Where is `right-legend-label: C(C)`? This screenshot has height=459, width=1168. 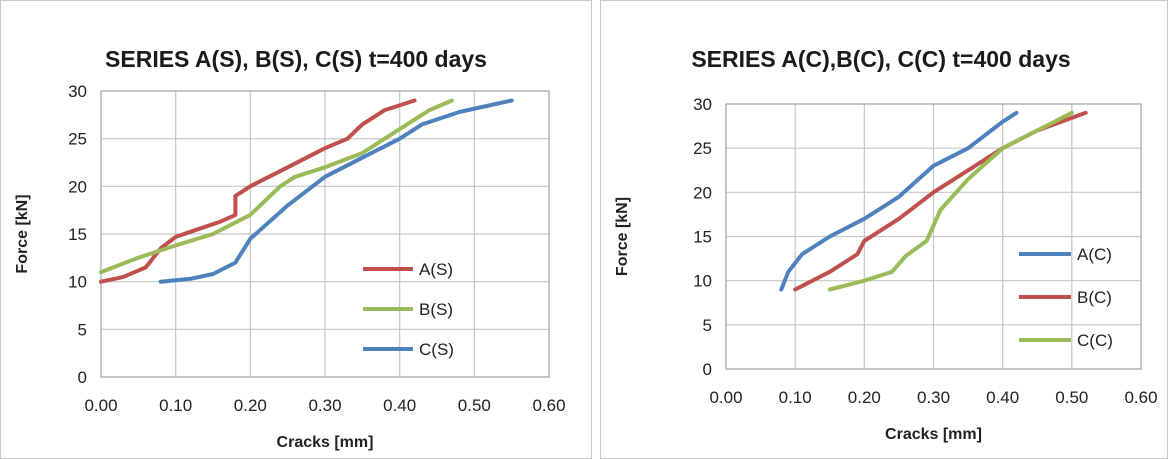
right-legend-label: C(C) is located at coordinates (1095, 340).